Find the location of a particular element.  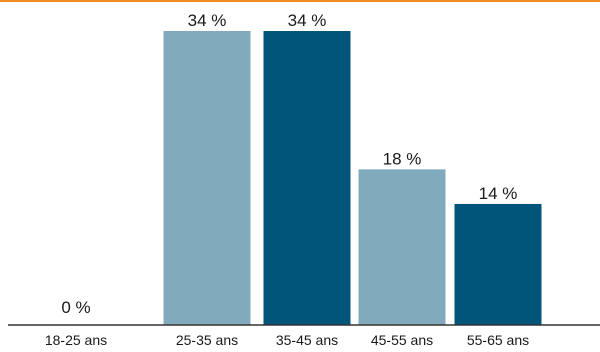

x-tick-label-1: 25-35 ans is located at coordinates (207, 340).